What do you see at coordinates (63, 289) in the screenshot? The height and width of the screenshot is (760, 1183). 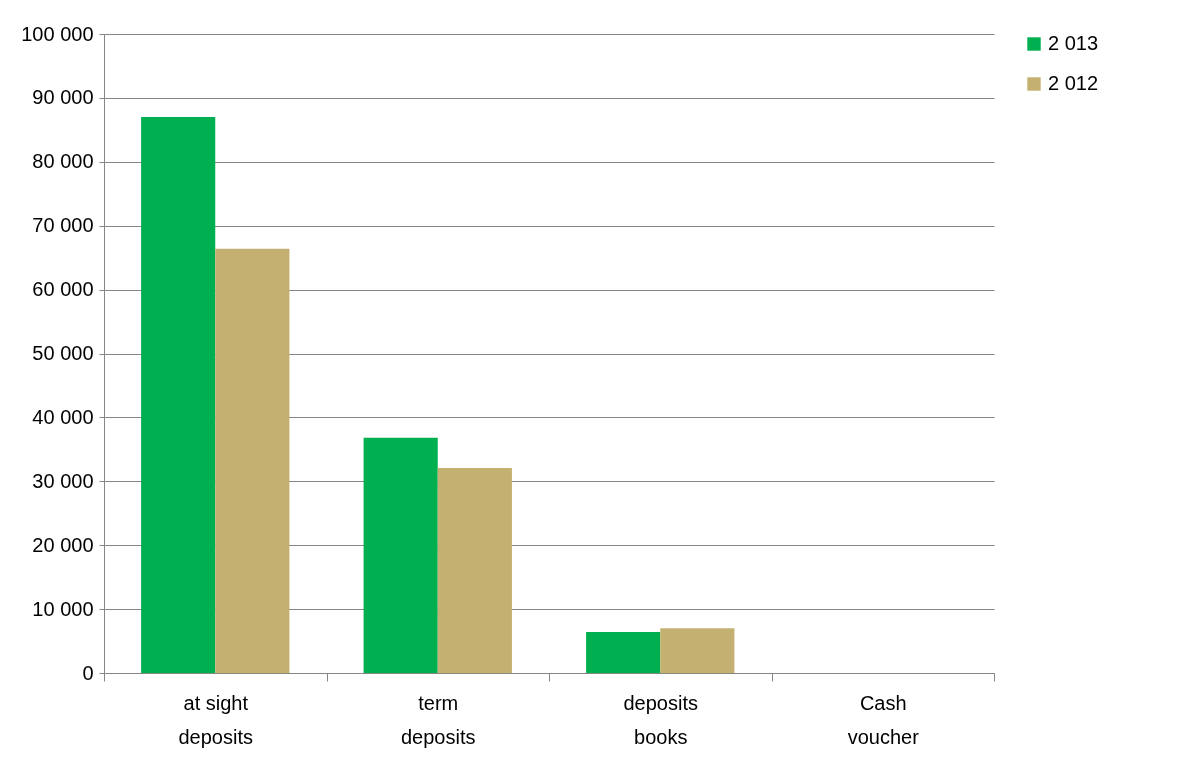 I see `y-tick-label: 60 000` at bounding box center [63, 289].